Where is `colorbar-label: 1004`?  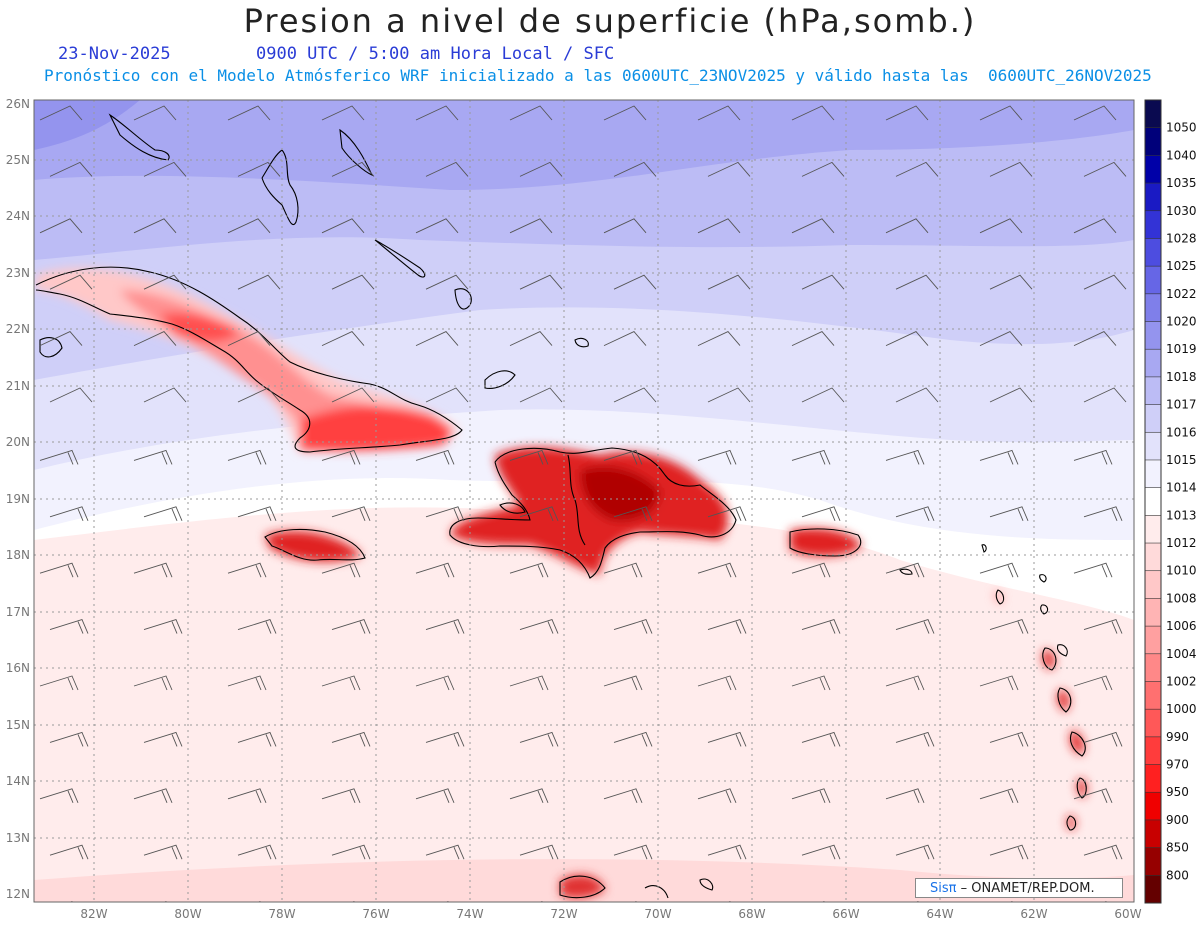
colorbar-label: 1004 is located at coordinates (1181, 654).